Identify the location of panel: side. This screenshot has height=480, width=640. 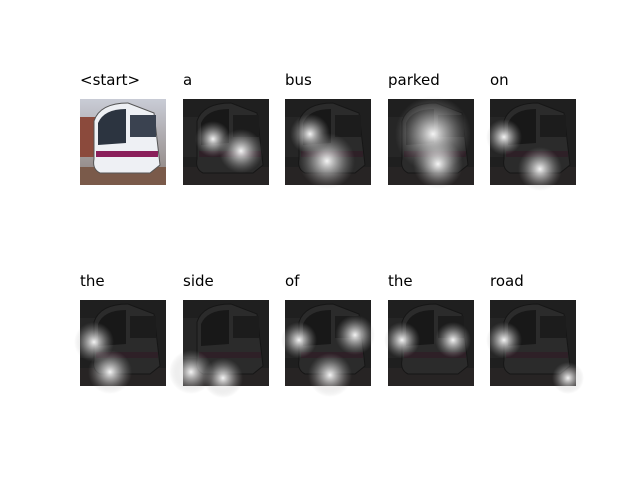
(219, 335).